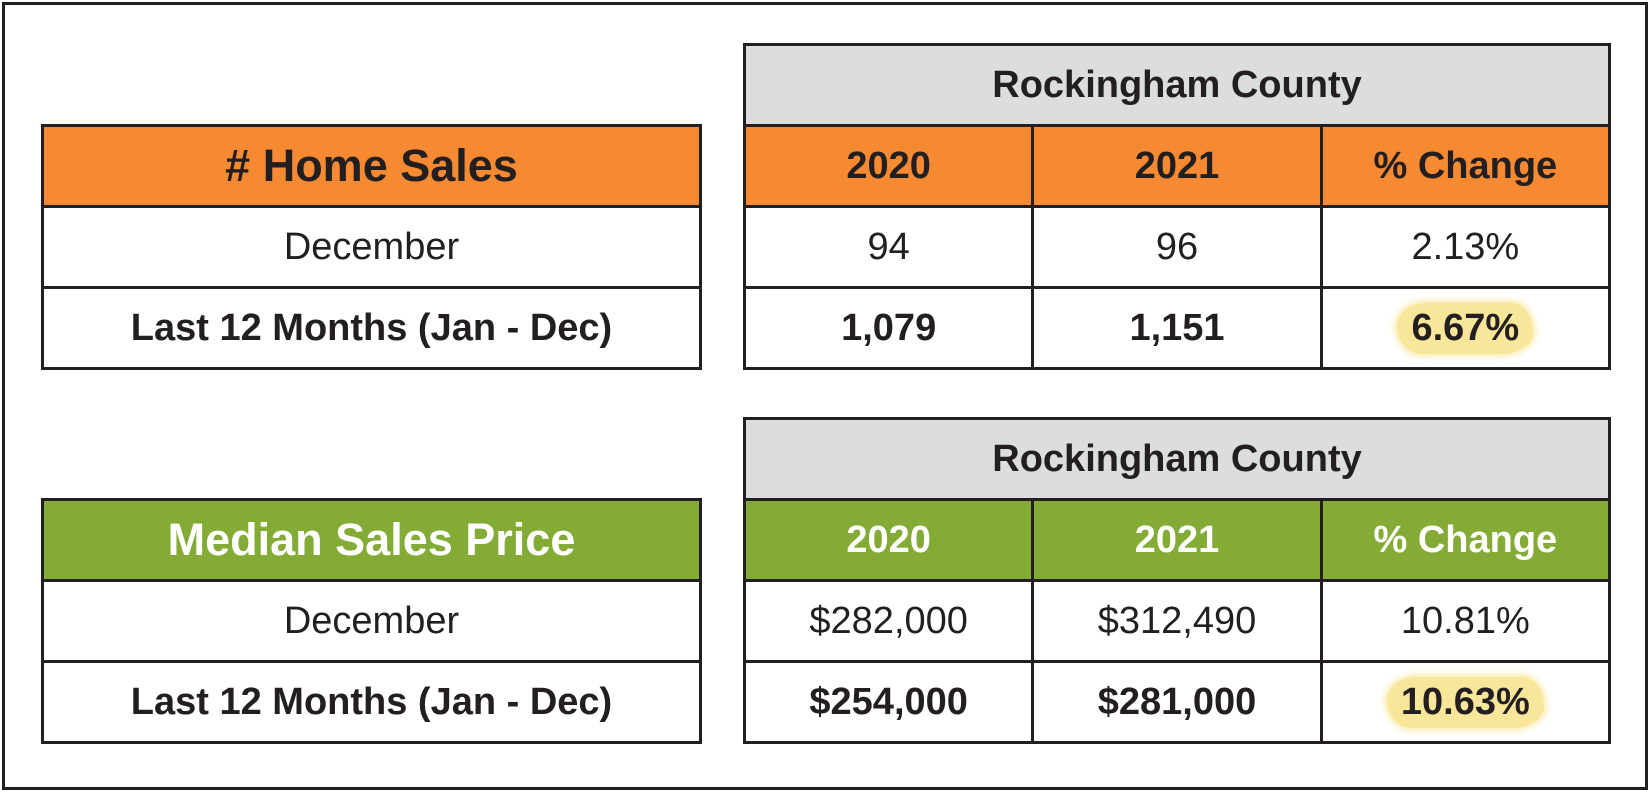  I want to click on home-sales-12mo-change-highlight: 6.67%, so click(1465, 328).